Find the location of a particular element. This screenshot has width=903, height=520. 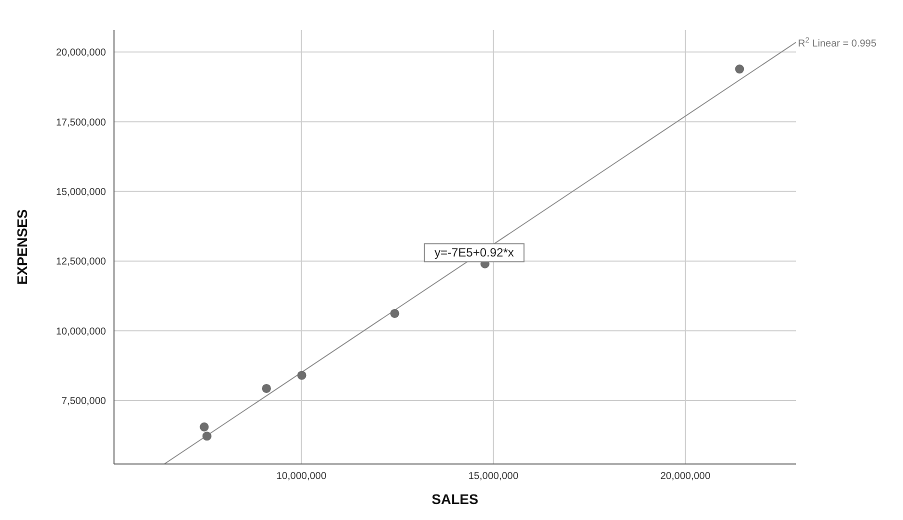

x-tick-label: 10,000,000 is located at coordinates (301, 476).